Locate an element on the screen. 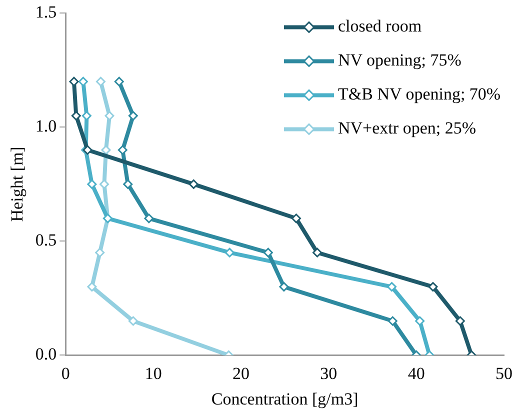 Image resolution: width=518 pixels, height=416 pixels. y-tick-label: 0.0 is located at coordinates (46, 354).